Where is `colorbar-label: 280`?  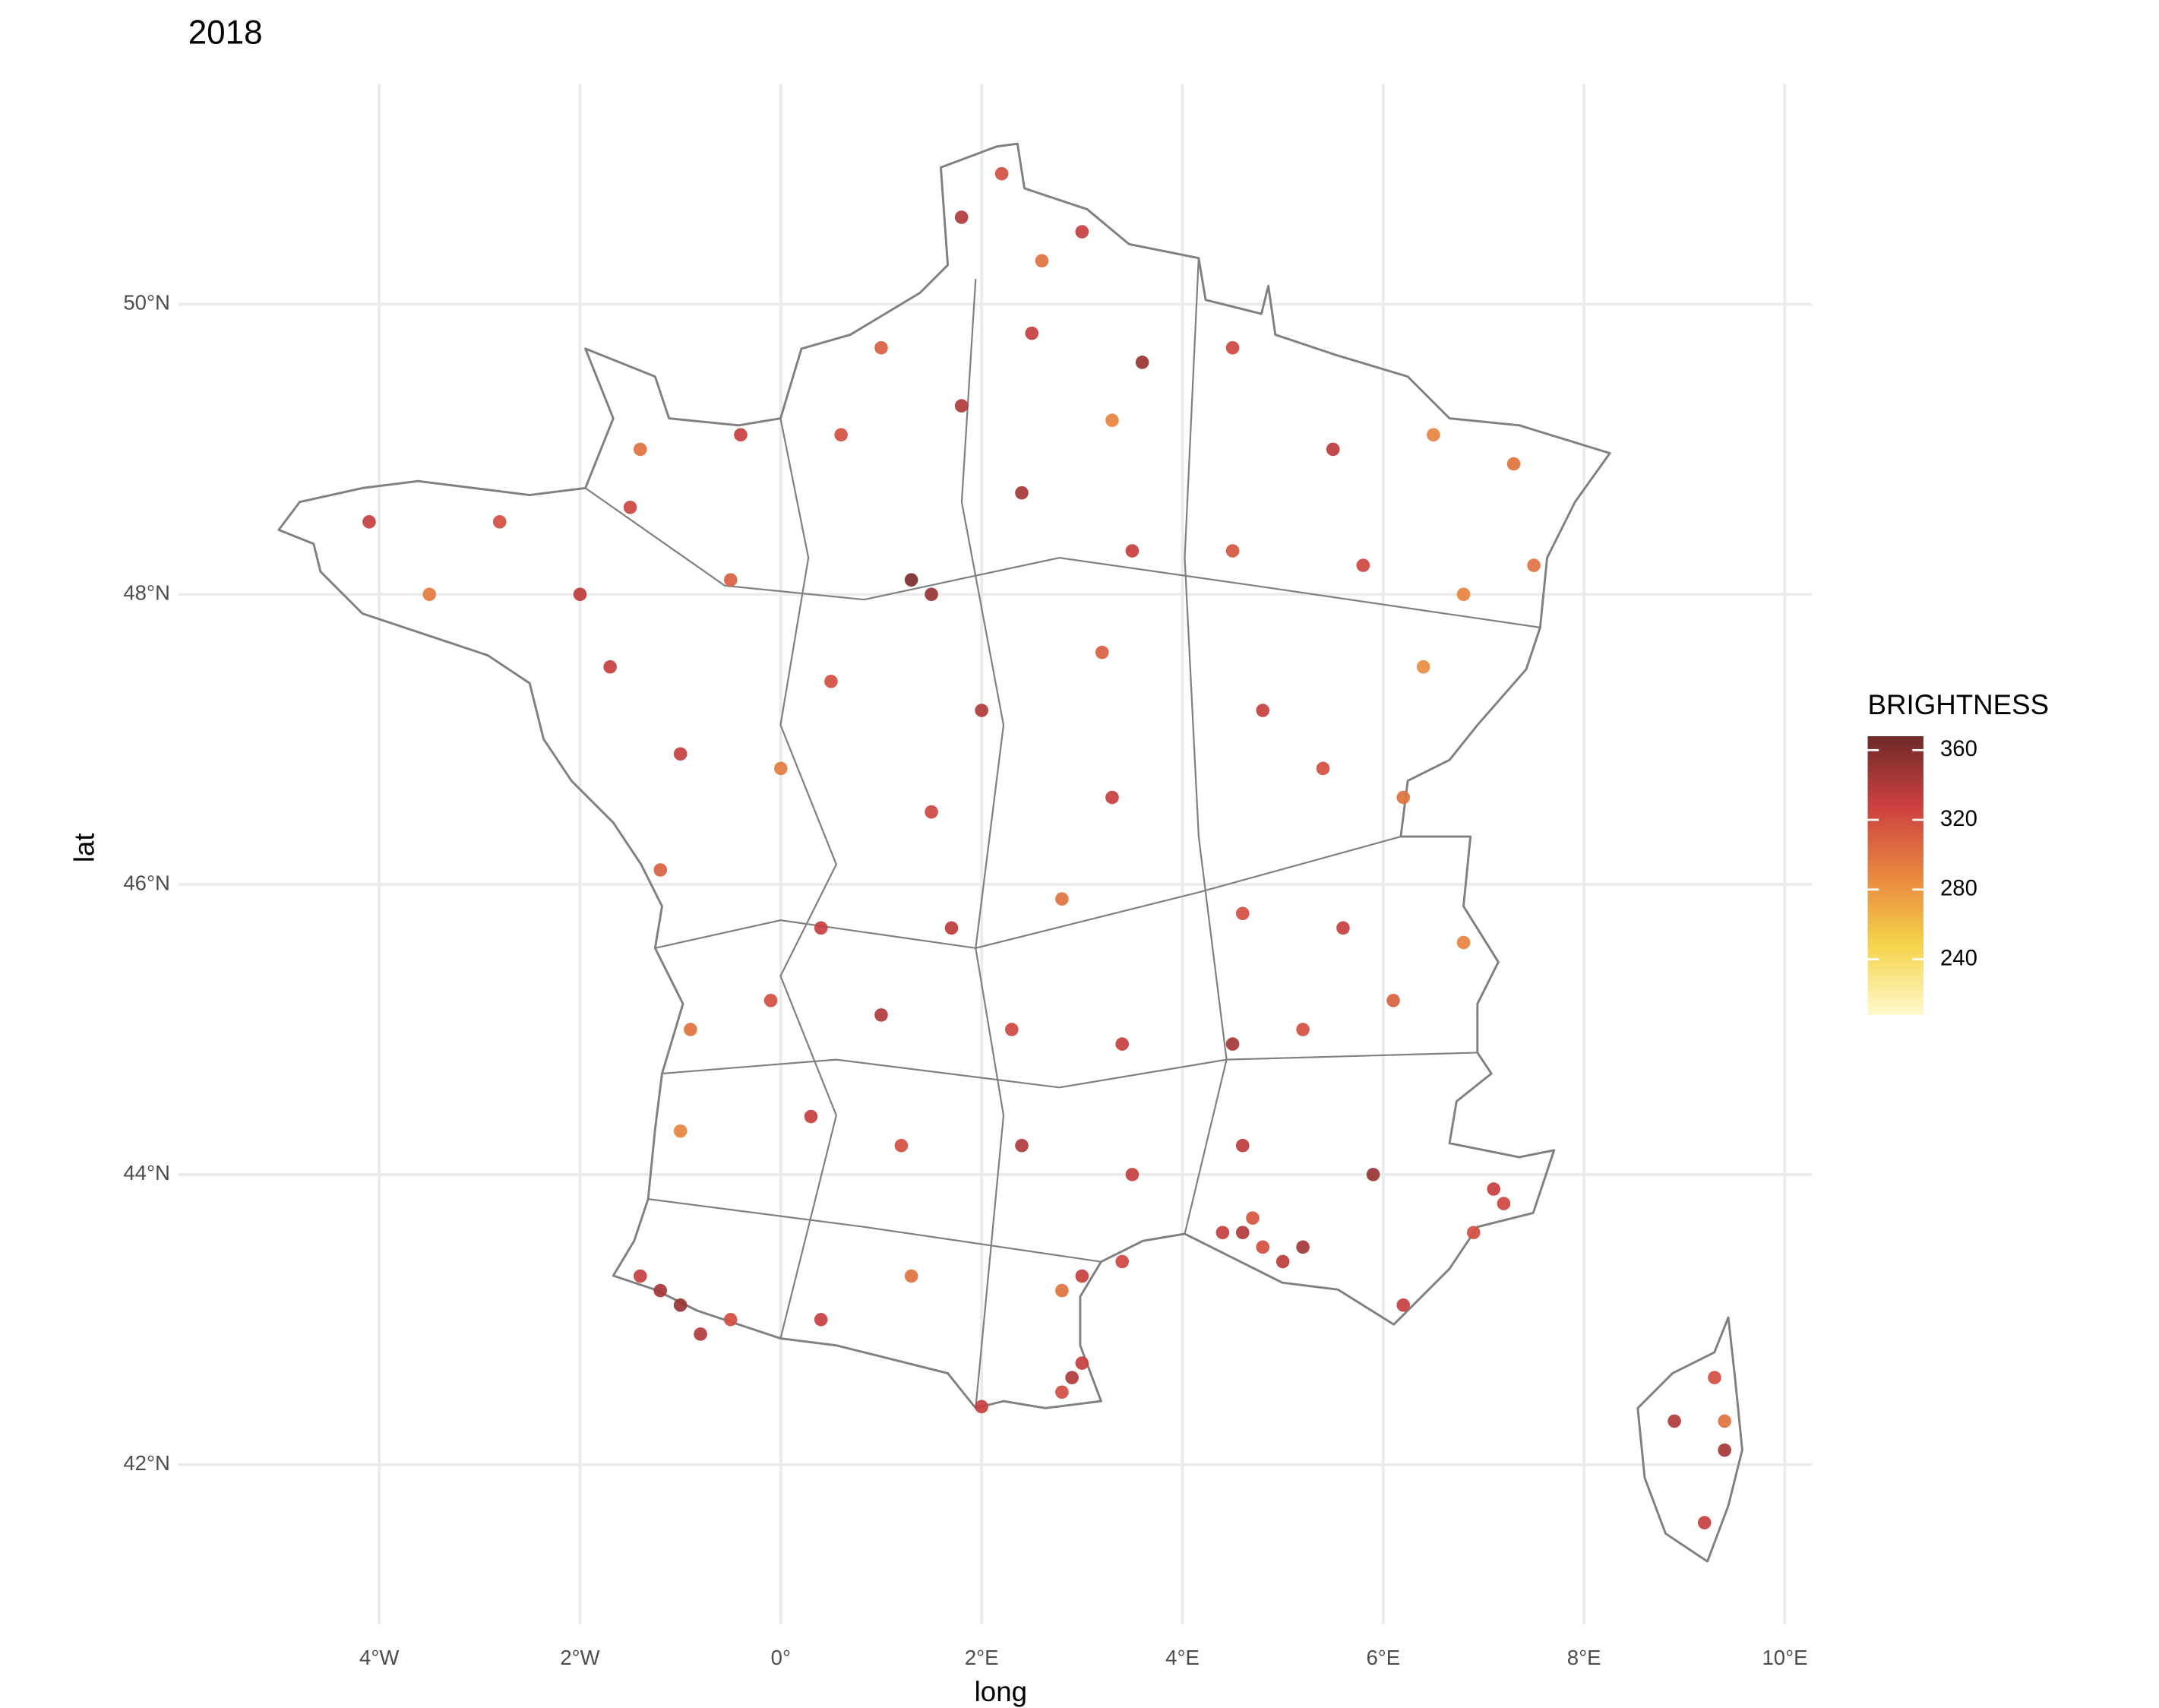 colorbar-label: 280 is located at coordinates (1958, 888).